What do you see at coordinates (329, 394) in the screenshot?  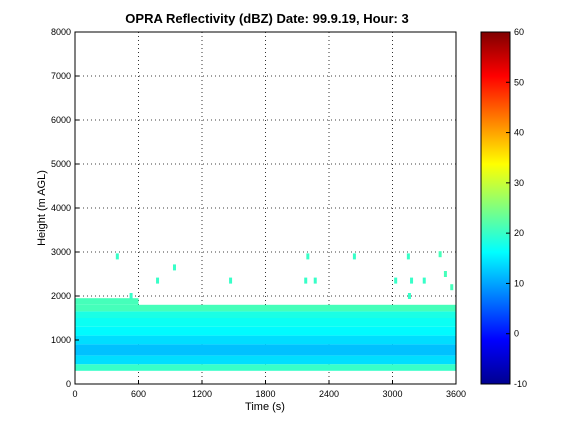 I see `x-tick-label: 2400` at bounding box center [329, 394].